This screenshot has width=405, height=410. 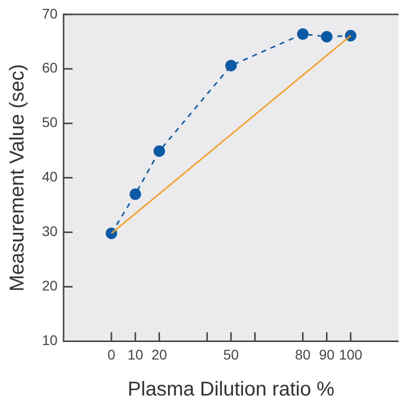 I want to click on x-tick-label: 20, so click(x=159, y=354).